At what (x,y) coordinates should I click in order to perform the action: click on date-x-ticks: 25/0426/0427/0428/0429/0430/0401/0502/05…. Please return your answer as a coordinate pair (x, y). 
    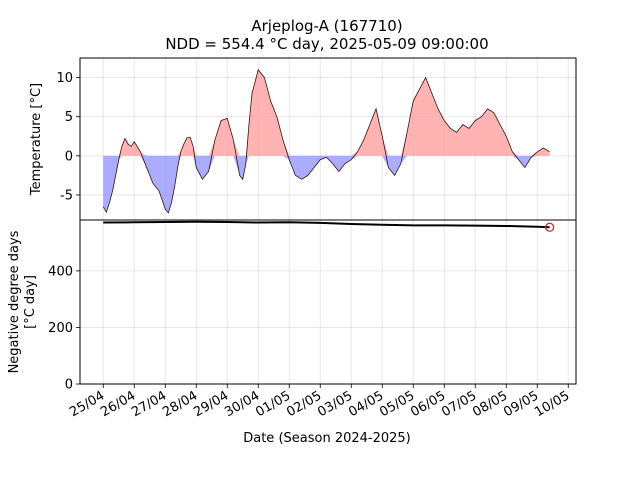
    Looking at the image, I should click on (319, 402).